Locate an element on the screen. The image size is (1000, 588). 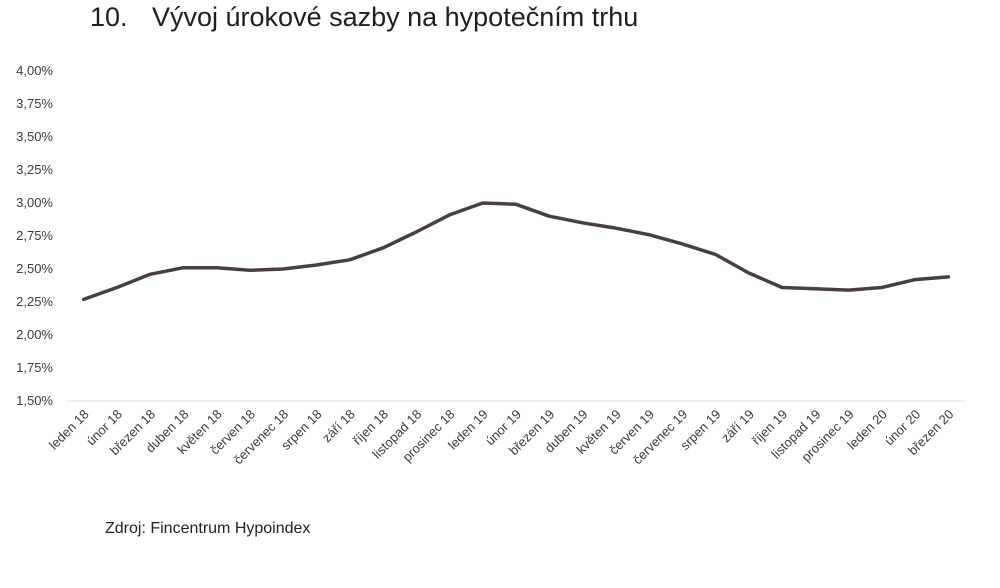
title-text: Vývoj úrokové sazby na hypotečním trhu is located at coordinates (395, 17).